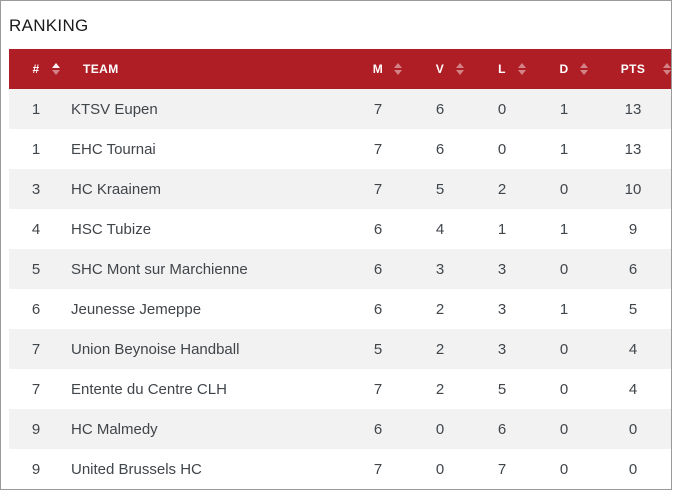  I want to click on column-label: L, so click(502, 69).